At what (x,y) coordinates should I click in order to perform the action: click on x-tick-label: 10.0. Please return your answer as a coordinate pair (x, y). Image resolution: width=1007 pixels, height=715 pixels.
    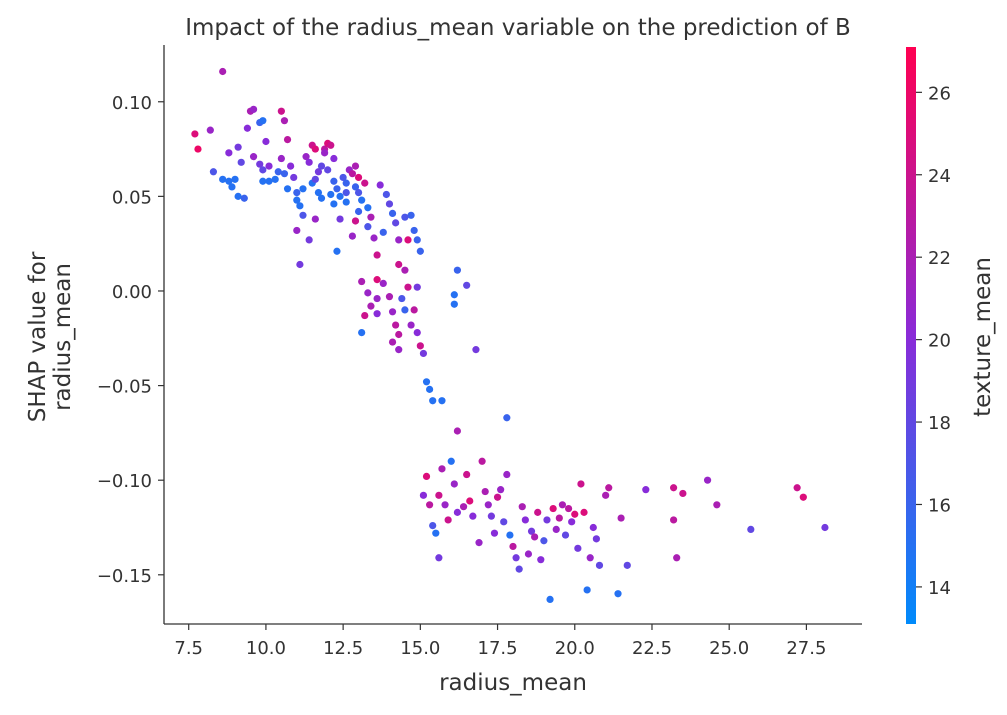
    Looking at the image, I should click on (266, 648).